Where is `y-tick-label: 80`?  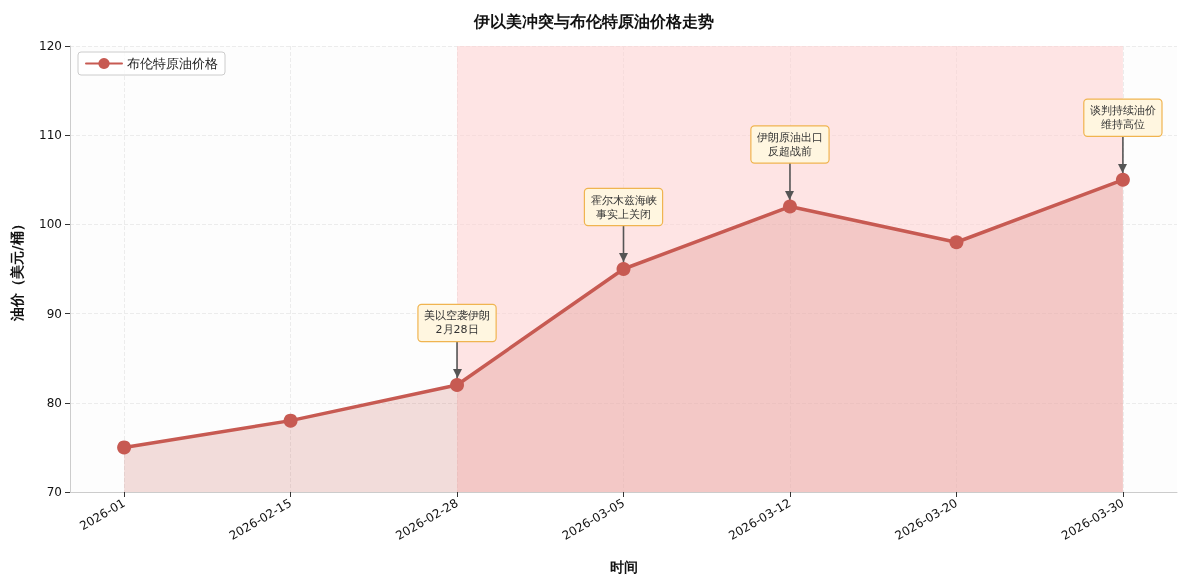 y-tick-label: 80 is located at coordinates (54, 402).